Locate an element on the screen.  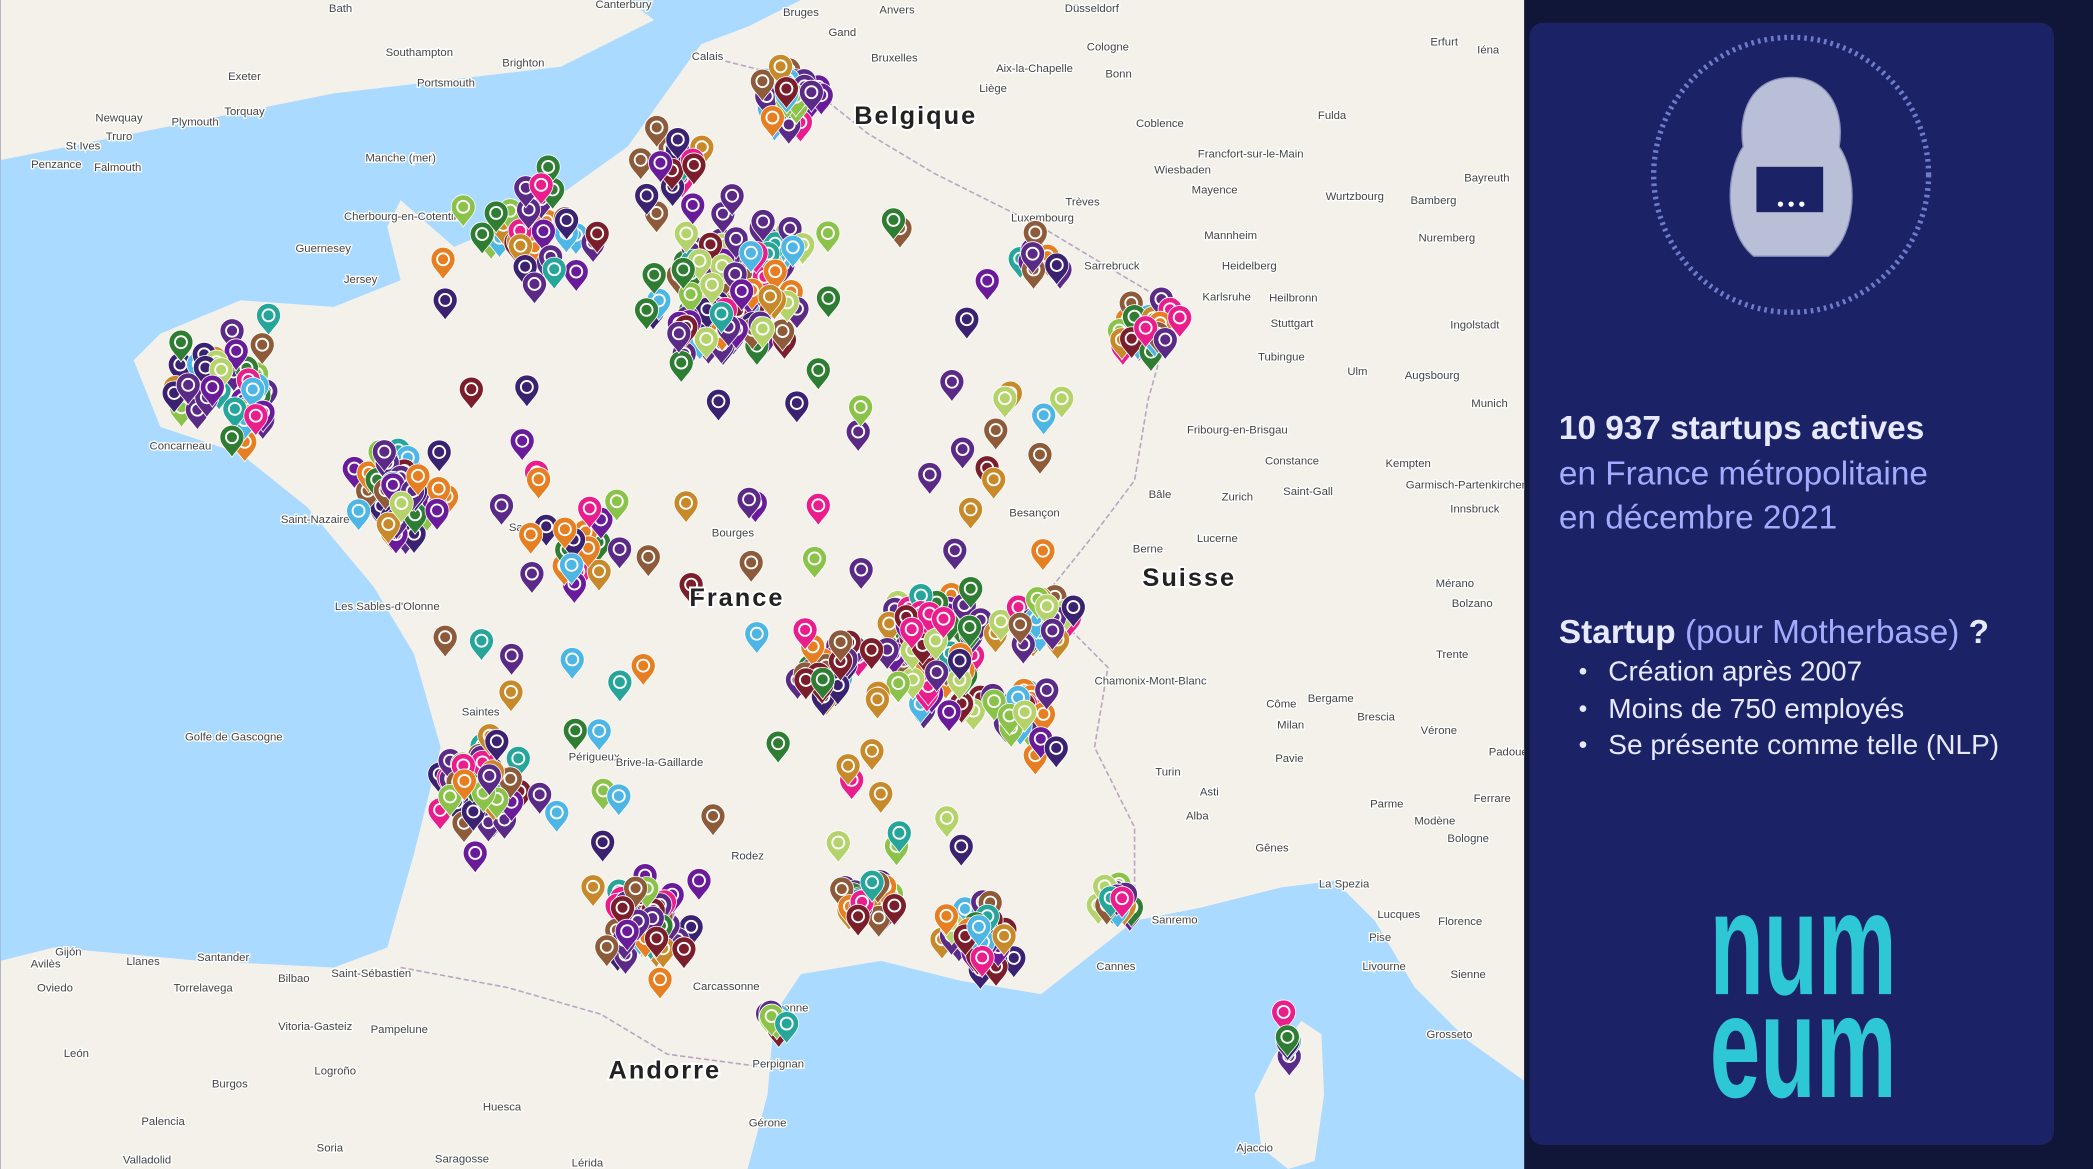
country-label: Andorre is located at coordinates (665, 1070).